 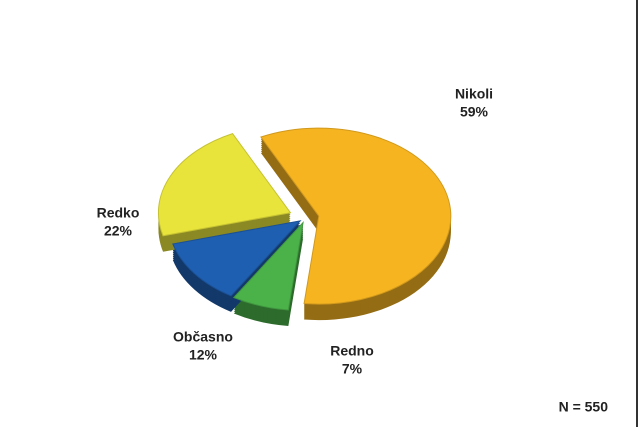 What do you see at coordinates (474, 94) in the screenshot?
I see `slice-label: Nikoli` at bounding box center [474, 94].